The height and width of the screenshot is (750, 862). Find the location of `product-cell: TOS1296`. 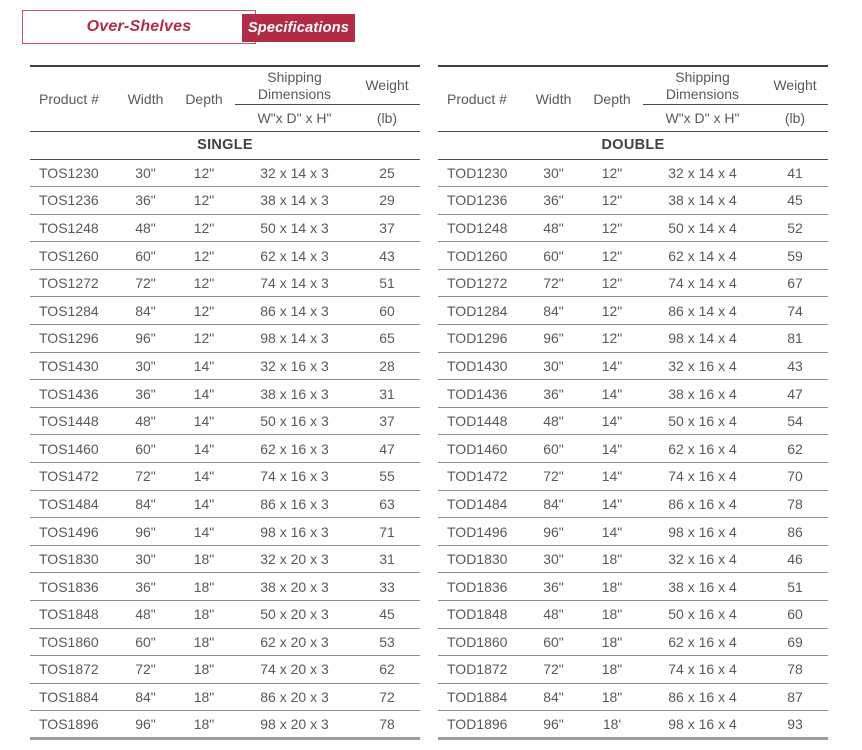

product-cell: TOS1296 is located at coordinates (74, 338).